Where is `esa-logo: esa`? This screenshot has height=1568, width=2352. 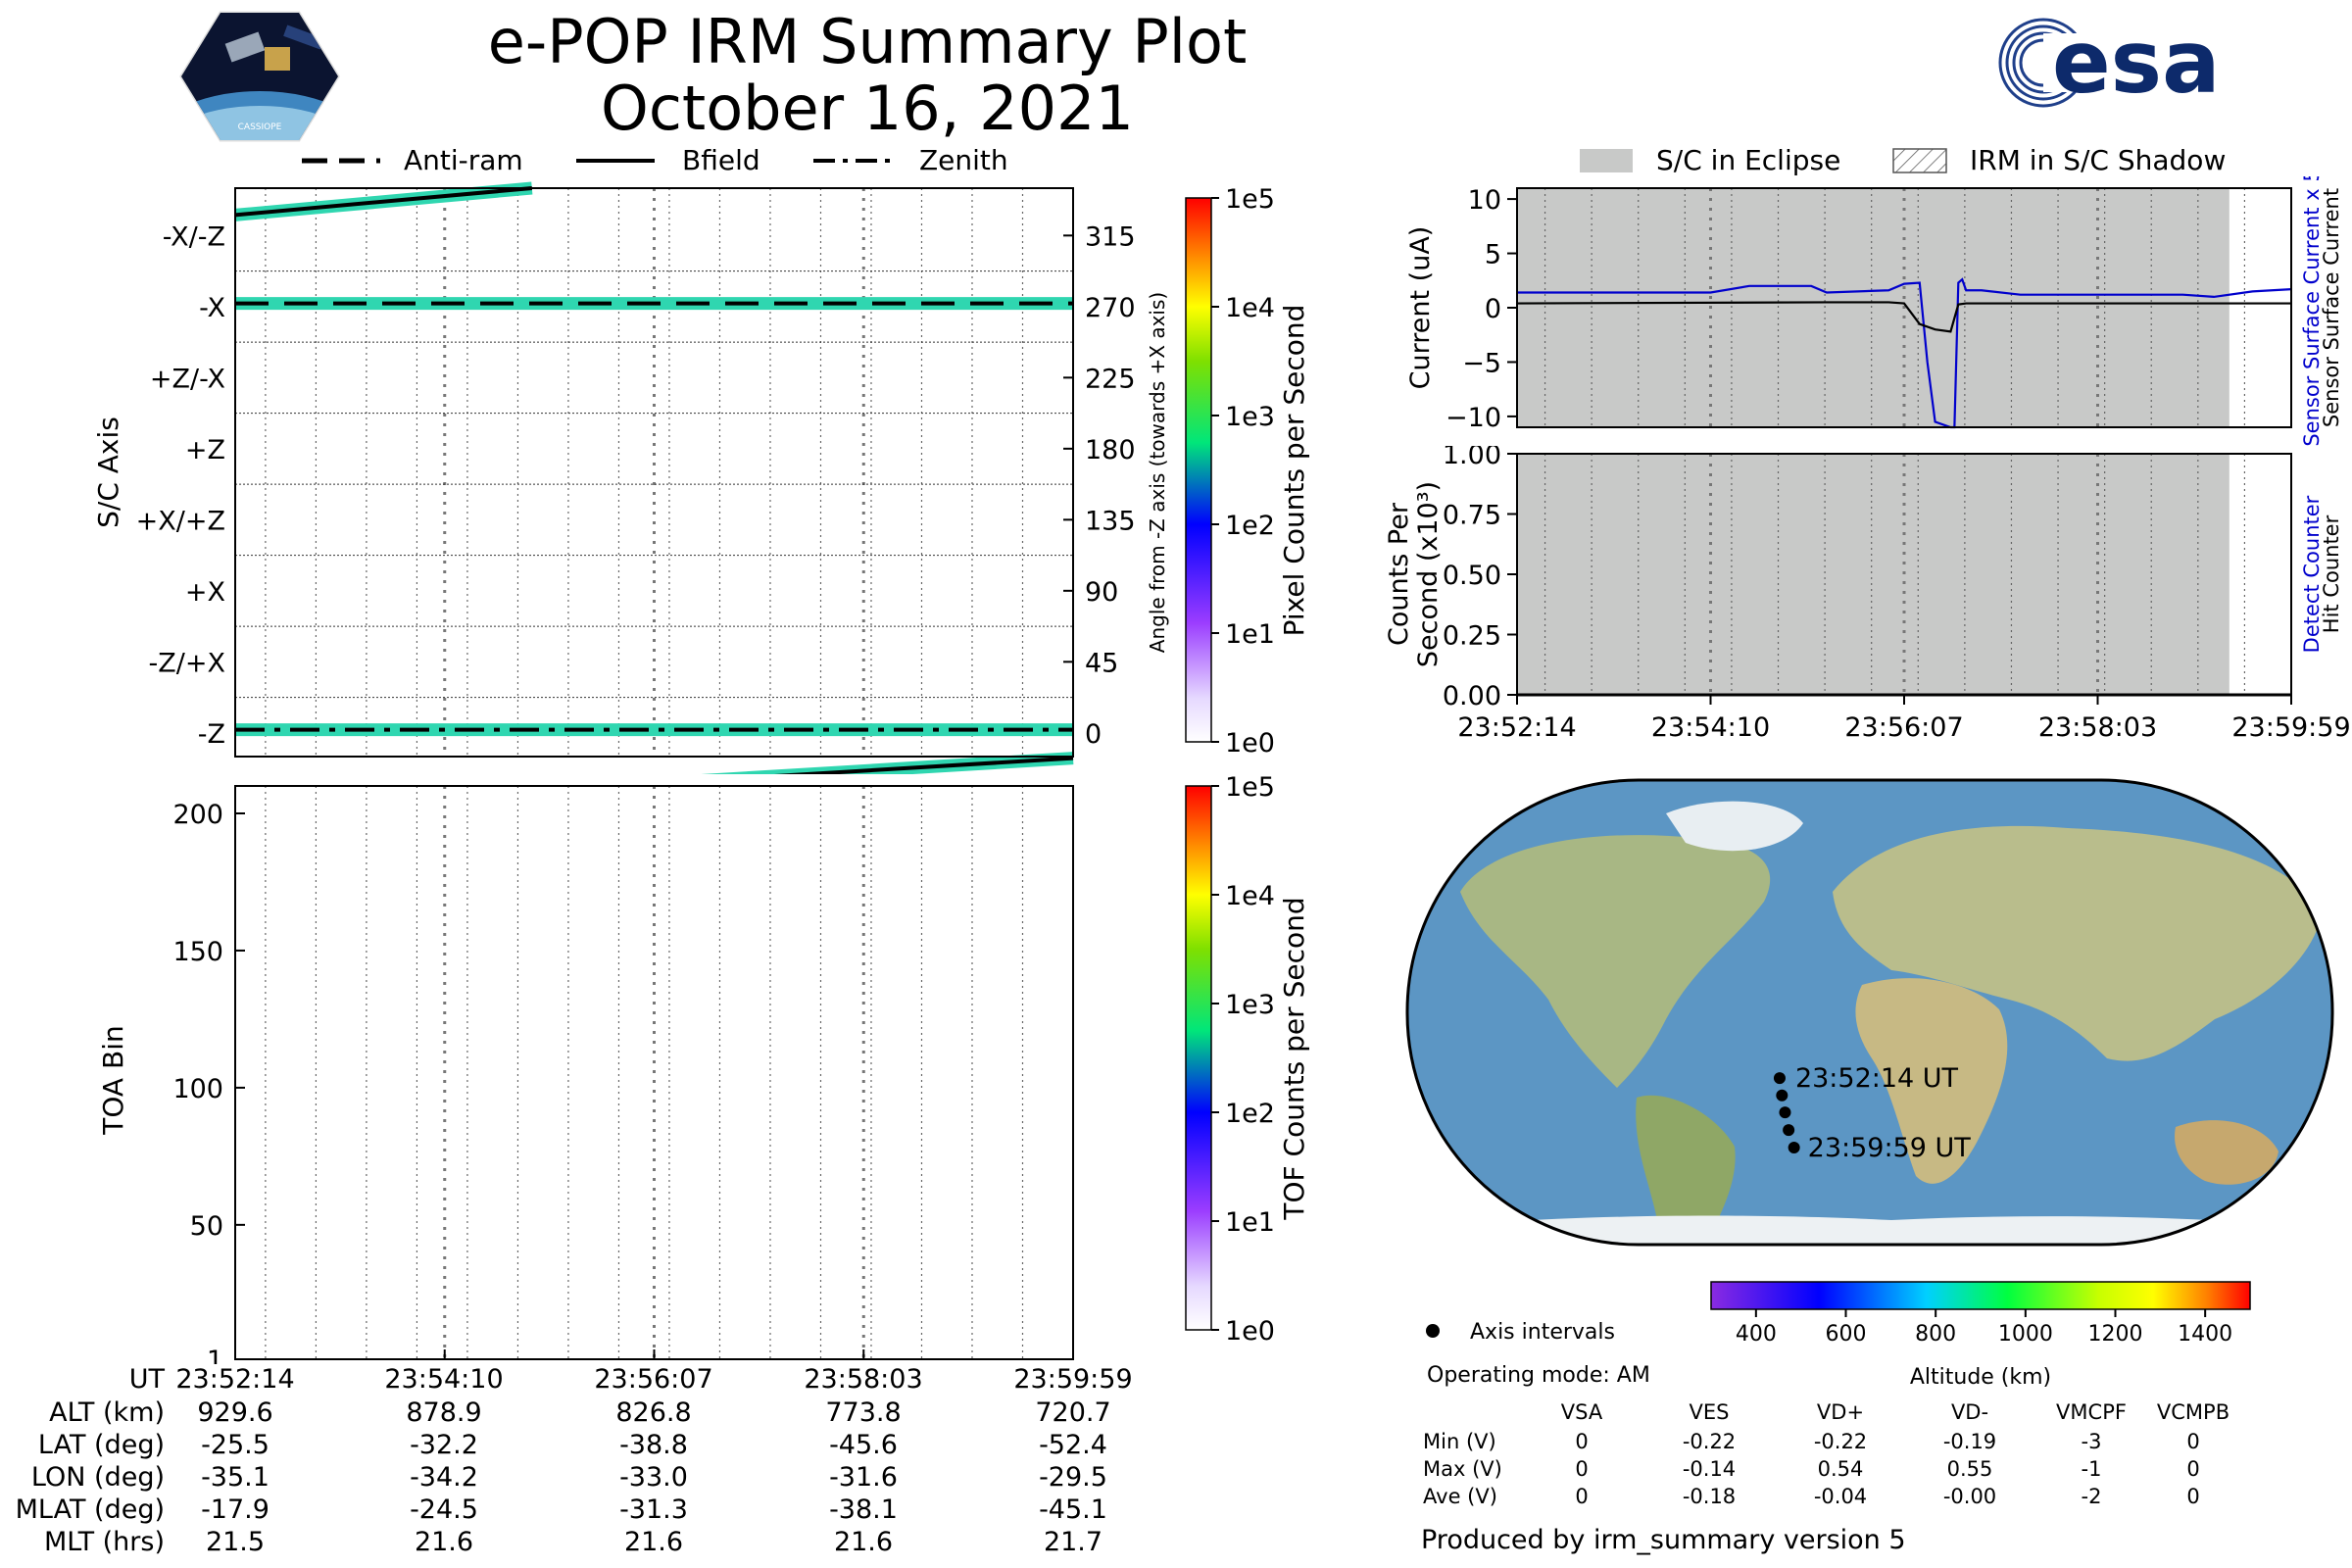
esa-logo: esa is located at coordinates (2109, 63).